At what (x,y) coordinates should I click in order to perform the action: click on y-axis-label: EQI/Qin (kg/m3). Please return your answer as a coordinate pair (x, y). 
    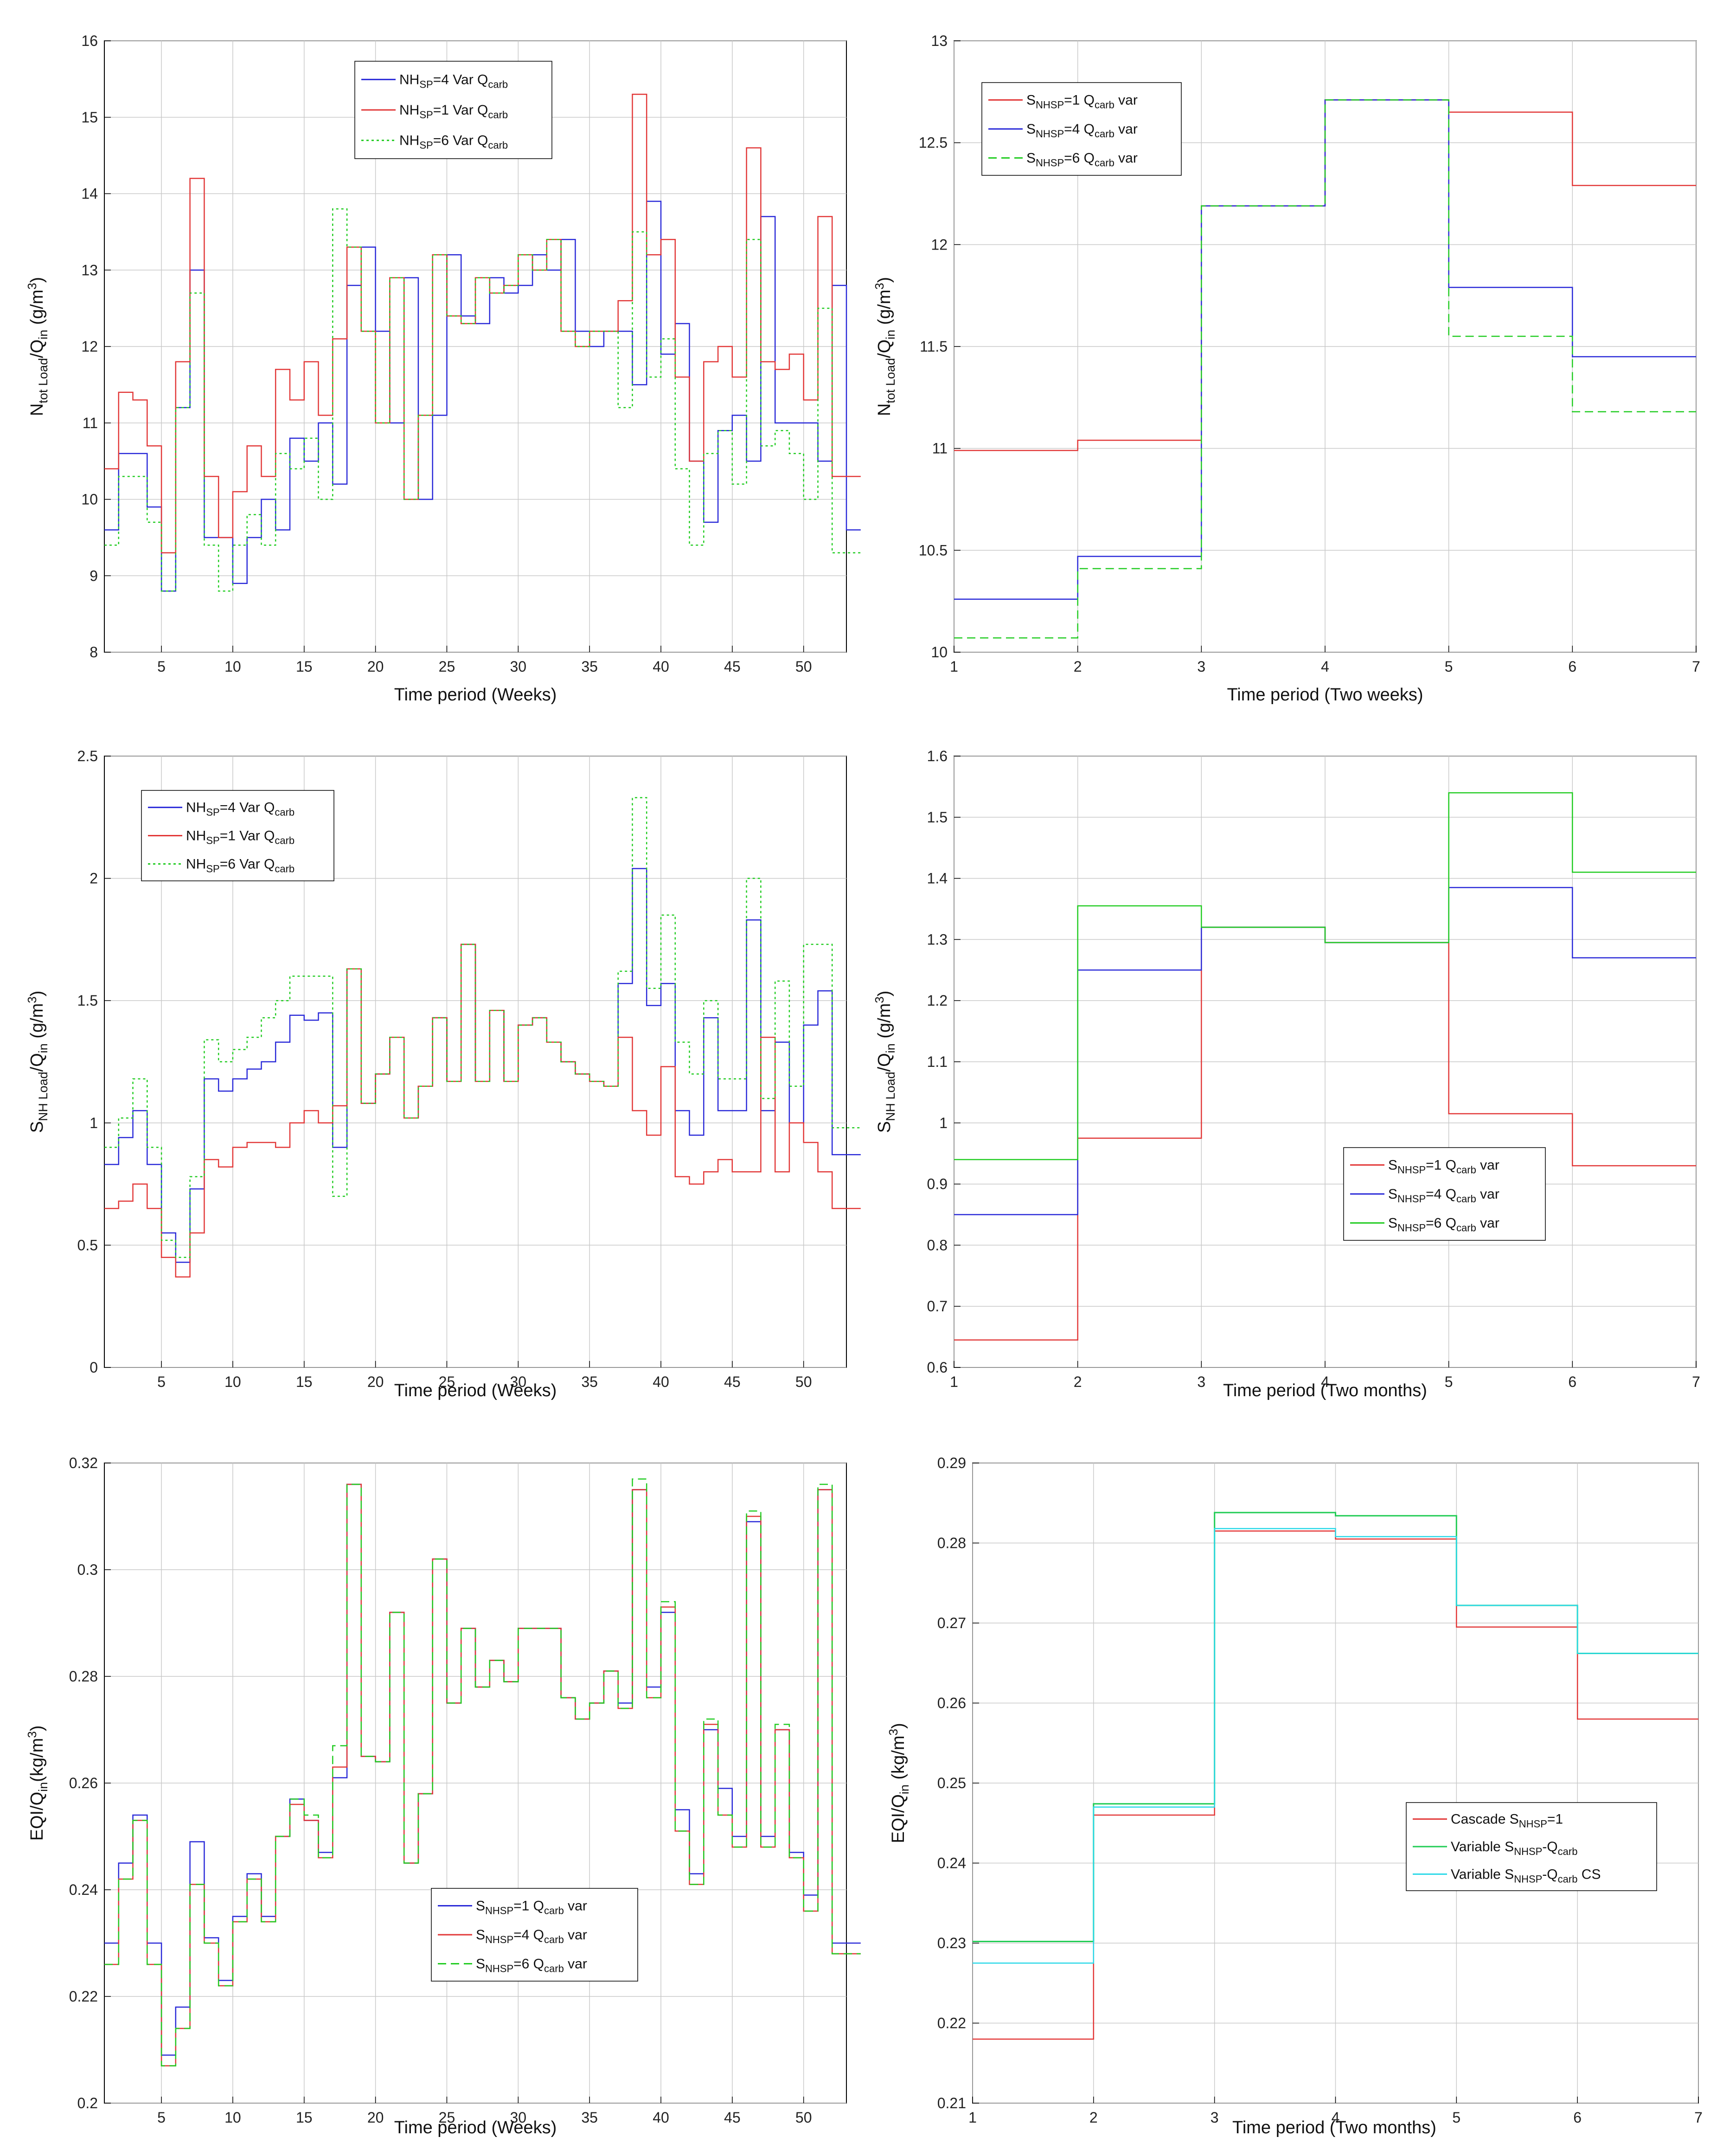
    Looking at the image, I should click on (898, 1783).